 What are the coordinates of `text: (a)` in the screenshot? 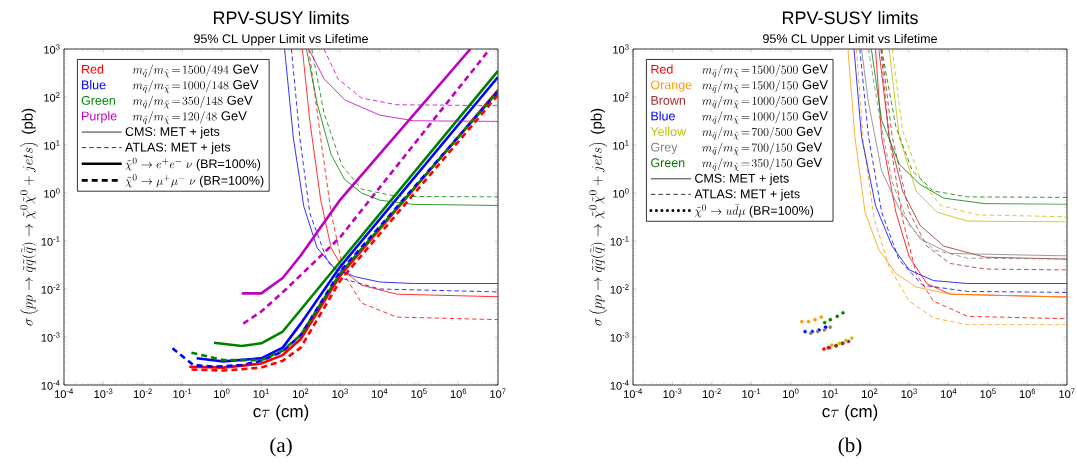 It's located at (281, 447).